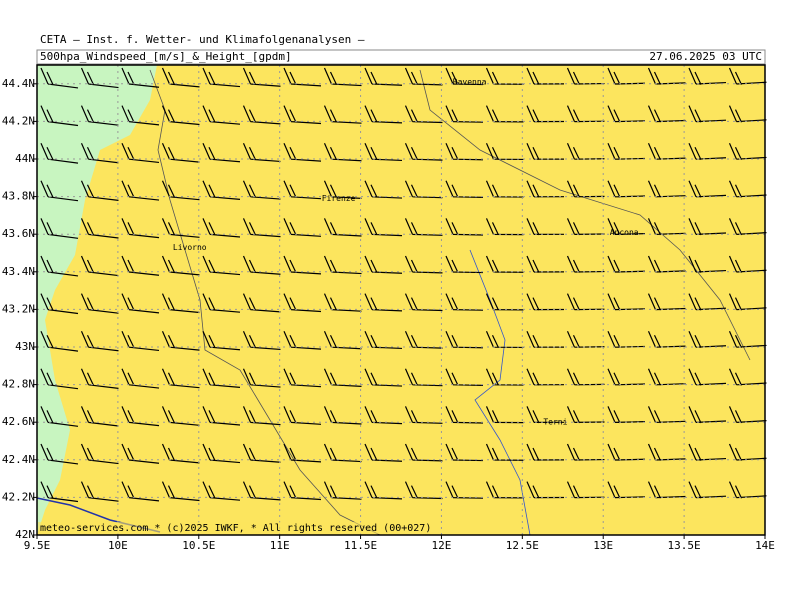 The width and height of the screenshot is (800, 604). Describe the element at coordinates (18, 196) in the screenshot. I see `y-tick-label: 43.8N` at that location.